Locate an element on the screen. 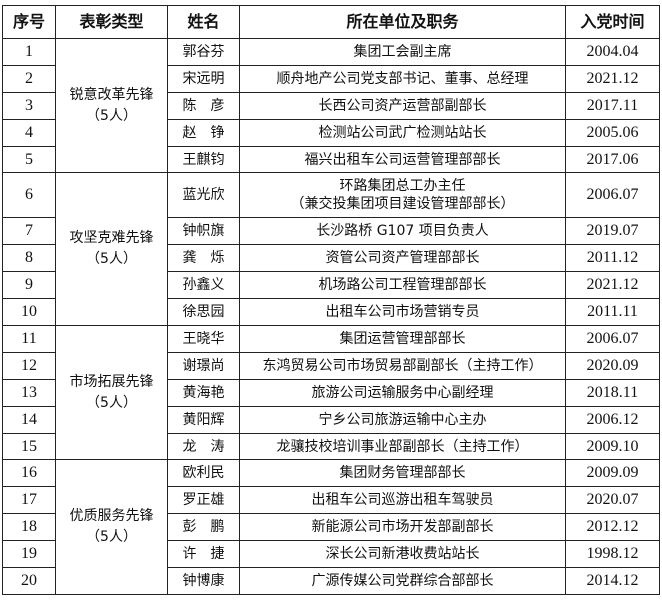 The image size is (662, 601). position-cell: 集团财务管理部部长 is located at coordinates (402, 473).